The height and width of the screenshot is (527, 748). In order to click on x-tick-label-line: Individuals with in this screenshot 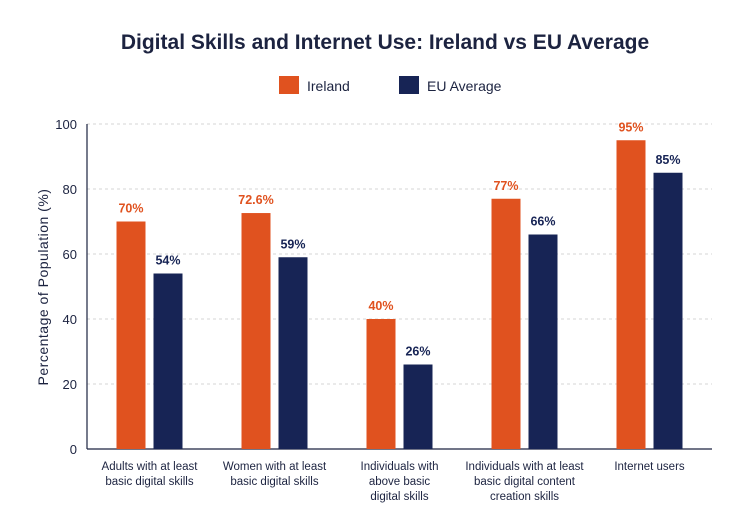, I will do `click(400, 467)`.